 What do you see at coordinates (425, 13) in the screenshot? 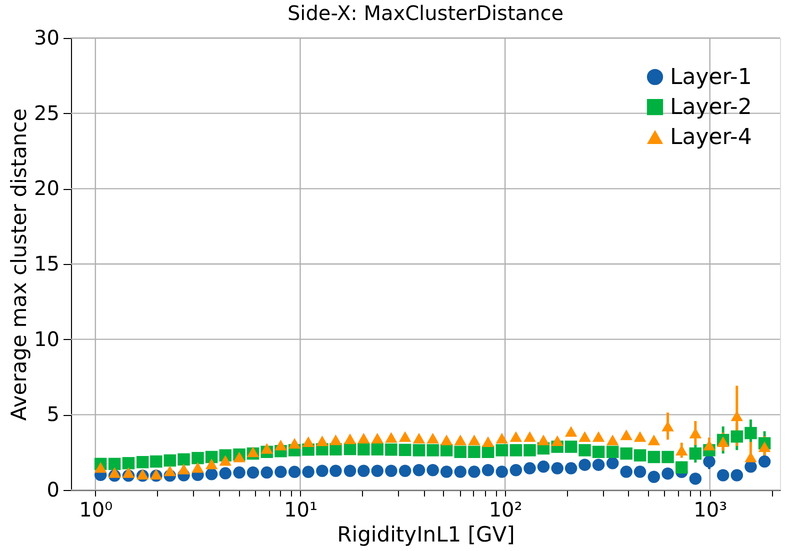
I see `chart-title: Side-X: MaxClusterDistance` at bounding box center [425, 13].